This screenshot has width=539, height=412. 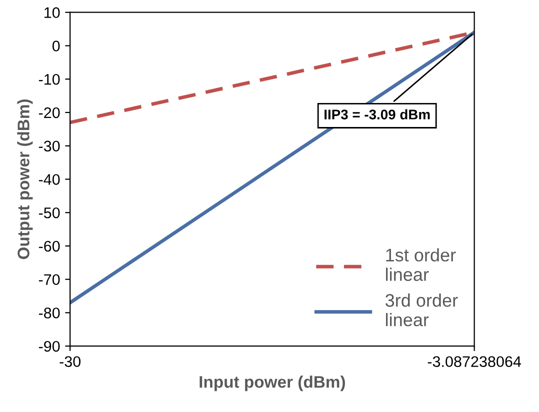 What do you see at coordinates (49, 79) in the screenshot?
I see `y-tick-label: -10` at bounding box center [49, 79].